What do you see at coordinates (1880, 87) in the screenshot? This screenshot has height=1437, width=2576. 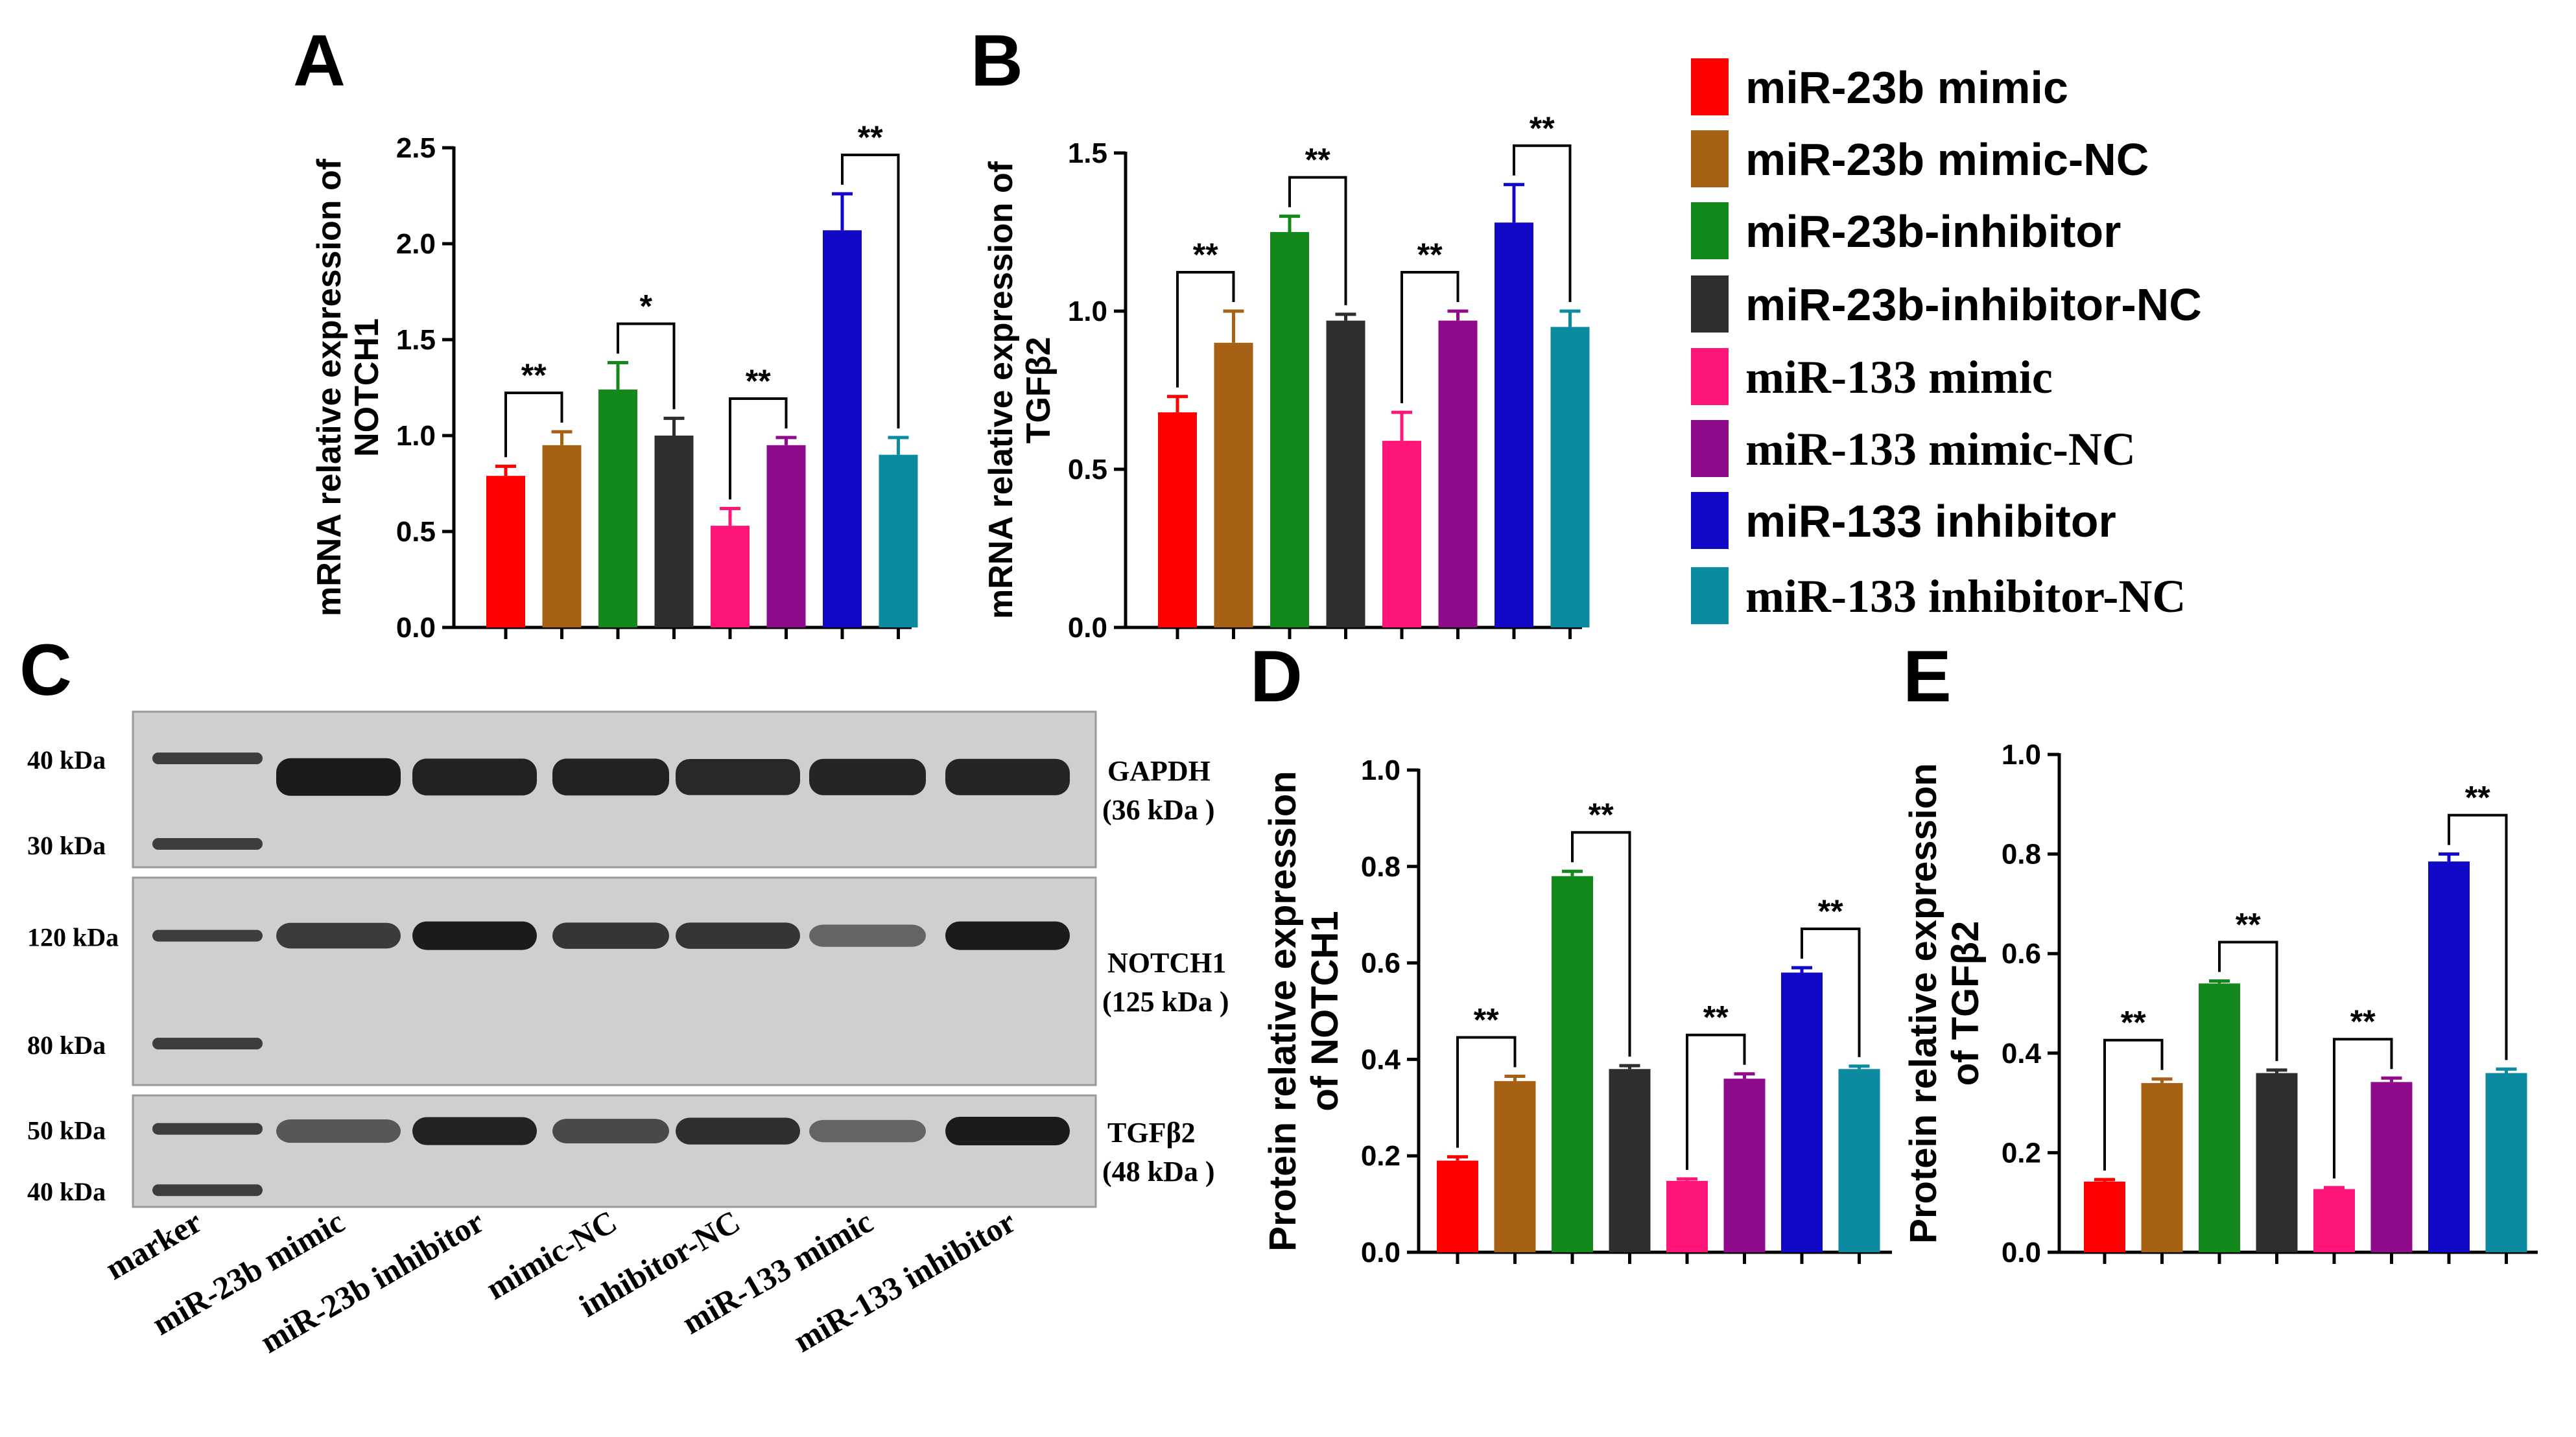 I see `legend-item: miR-23b mimic` at bounding box center [1880, 87].